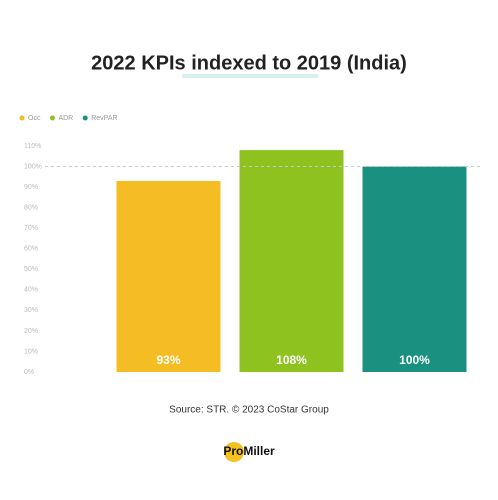  I want to click on y-tick-label: 50%, so click(31, 269).